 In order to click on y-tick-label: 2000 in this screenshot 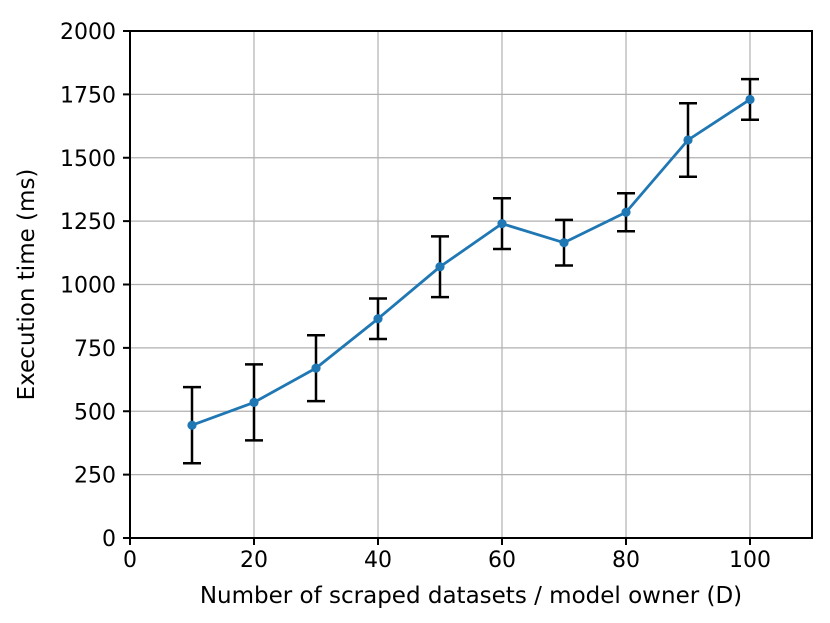, I will do `click(88, 32)`.